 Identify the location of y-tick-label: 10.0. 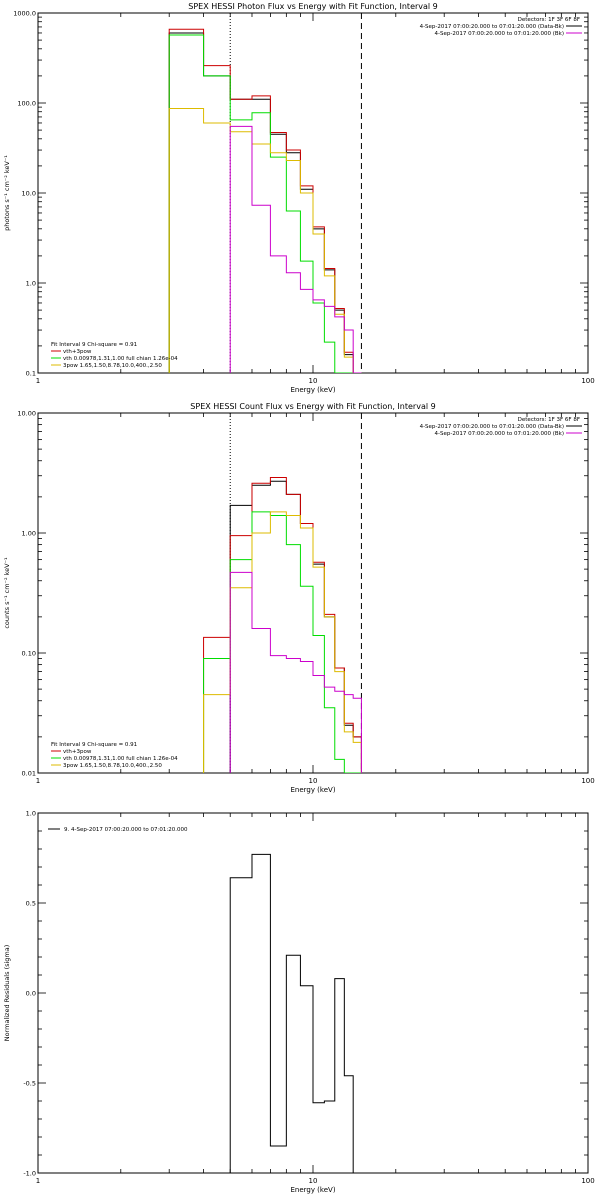
(29, 194).